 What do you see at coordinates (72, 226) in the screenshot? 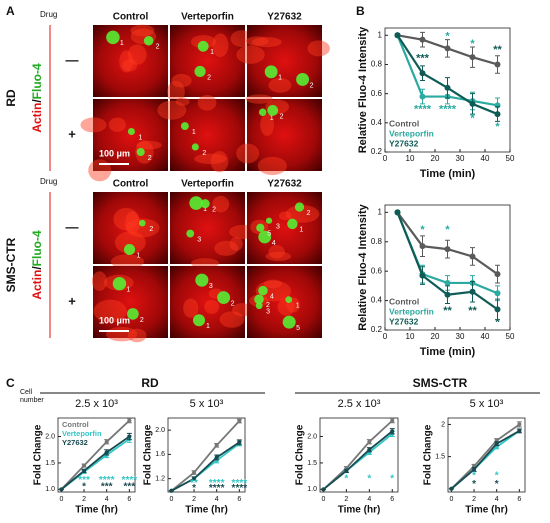
I see `row-label: —` at bounding box center [72, 226].